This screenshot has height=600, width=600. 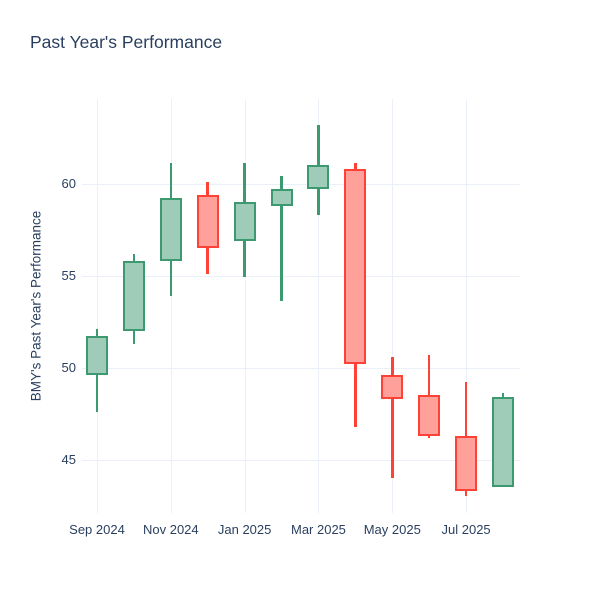 What do you see at coordinates (68, 460) in the screenshot?
I see `y-tick-label: 45` at bounding box center [68, 460].